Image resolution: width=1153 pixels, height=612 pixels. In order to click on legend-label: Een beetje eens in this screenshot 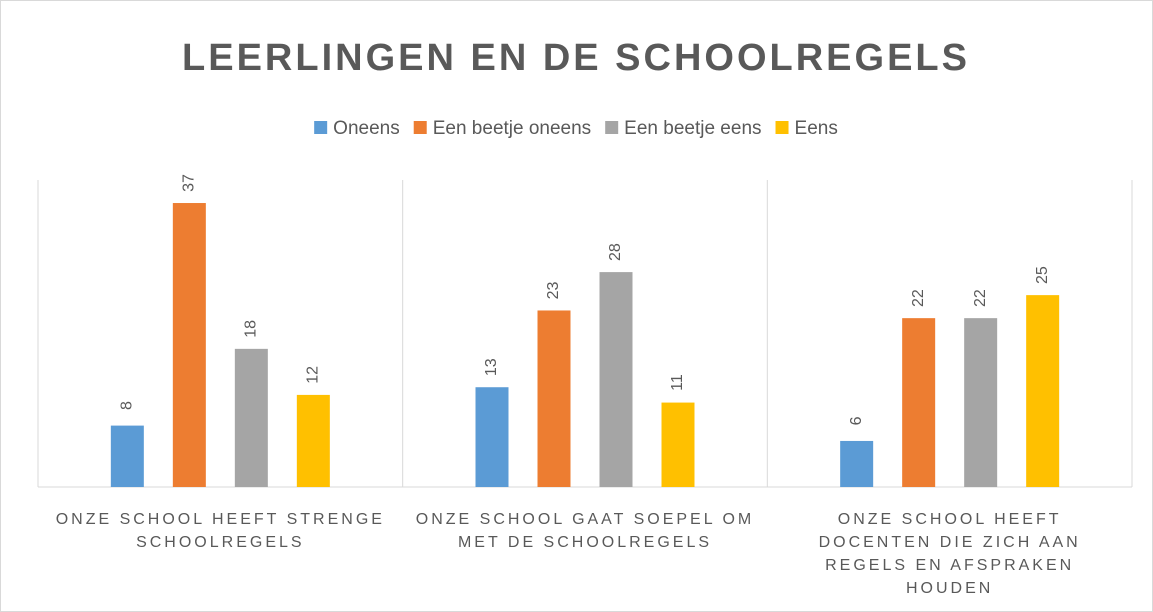, I will do `click(692, 128)`.